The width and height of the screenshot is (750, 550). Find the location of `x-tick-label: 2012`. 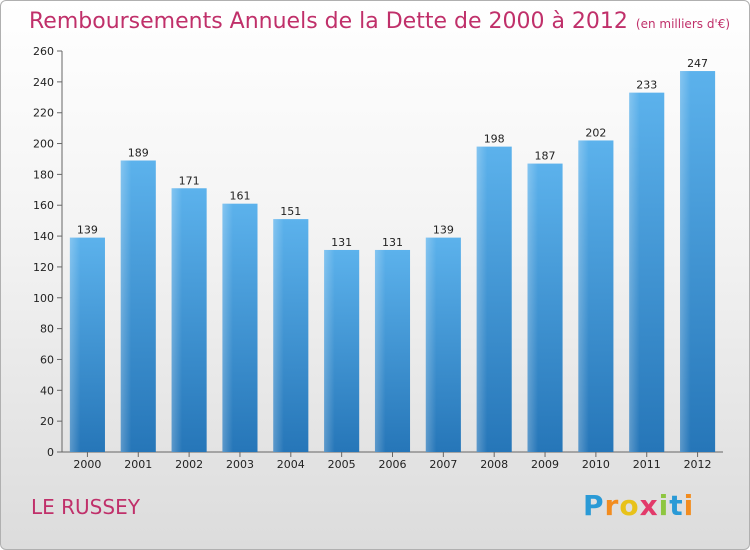

x-tick-label: 2012 is located at coordinates (698, 464).